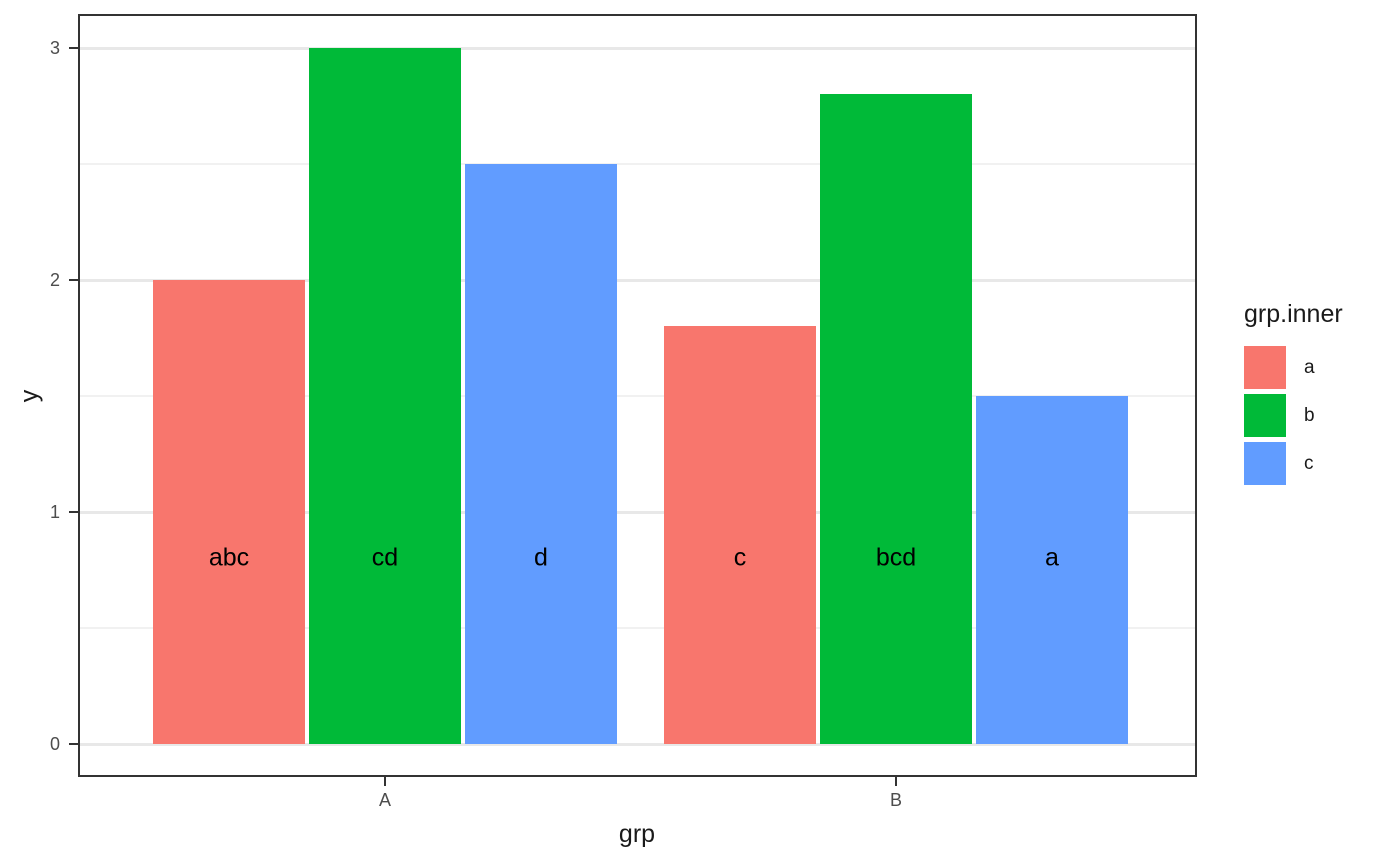 The height and width of the screenshot is (866, 1400). Describe the element at coordinates (541, 454) in the screenshot. I see `bar-A-c` at that location.